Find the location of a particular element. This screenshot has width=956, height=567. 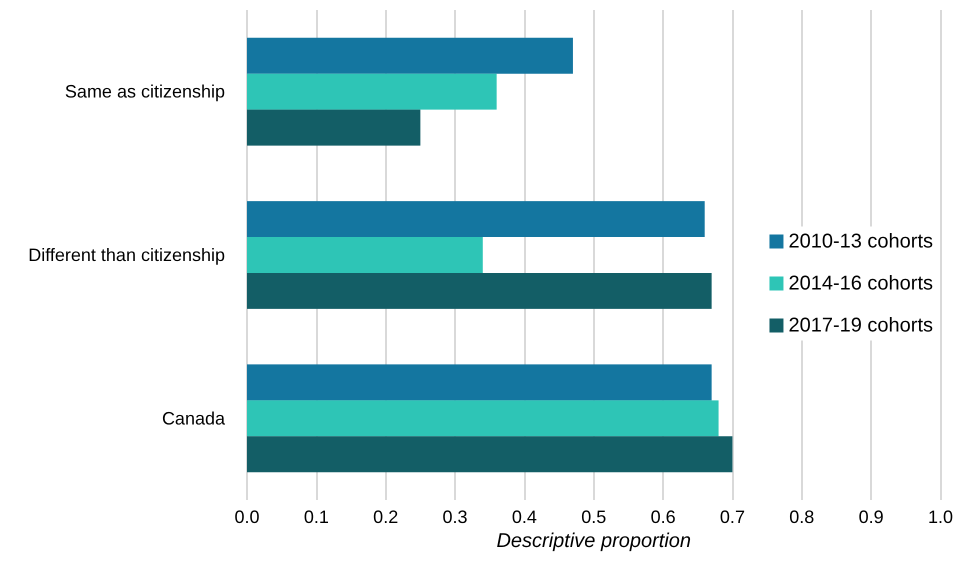

x-tick-label: 0.2 is located at coordinates (385, 517).